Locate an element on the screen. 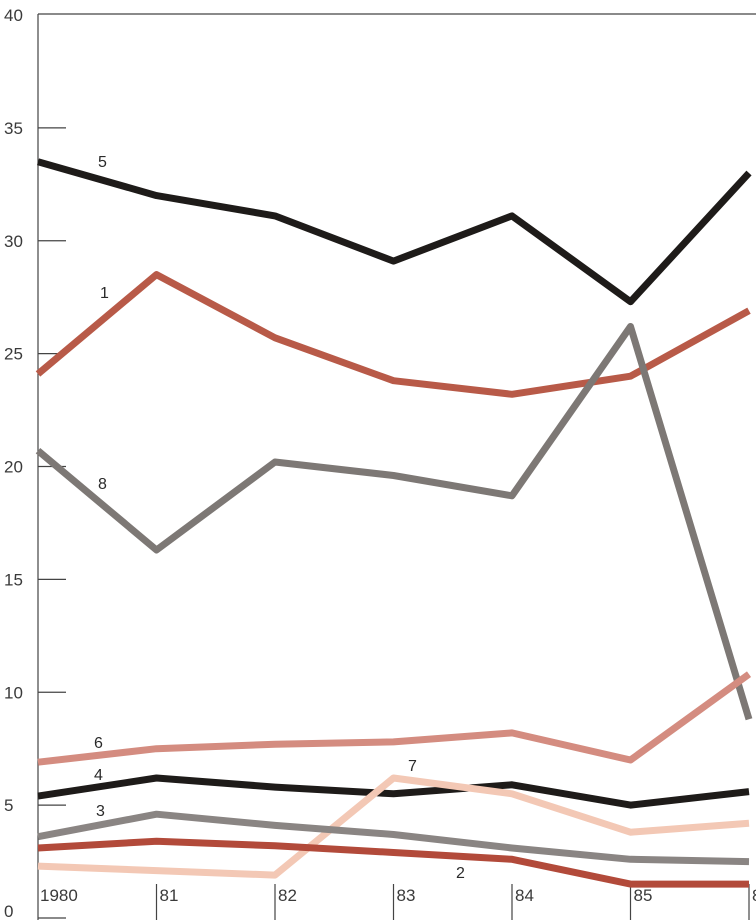  series-label-7: 7 is located at coordinates (412, 766).